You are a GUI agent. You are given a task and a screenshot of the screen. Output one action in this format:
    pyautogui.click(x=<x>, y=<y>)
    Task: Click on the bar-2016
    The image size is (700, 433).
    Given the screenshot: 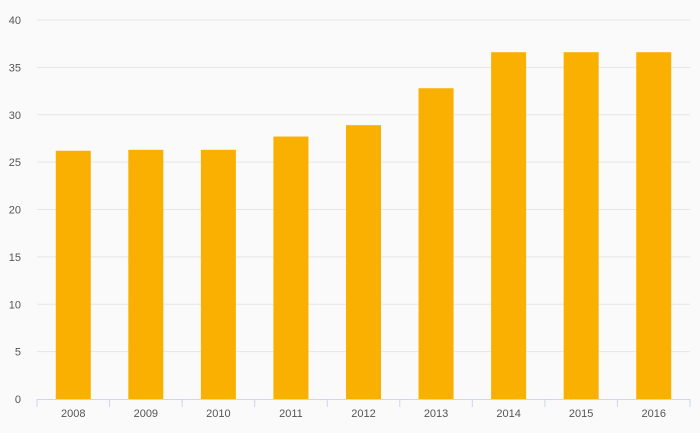 What is the action you would take?
    pyautogui.click(x=654, y=226)
    